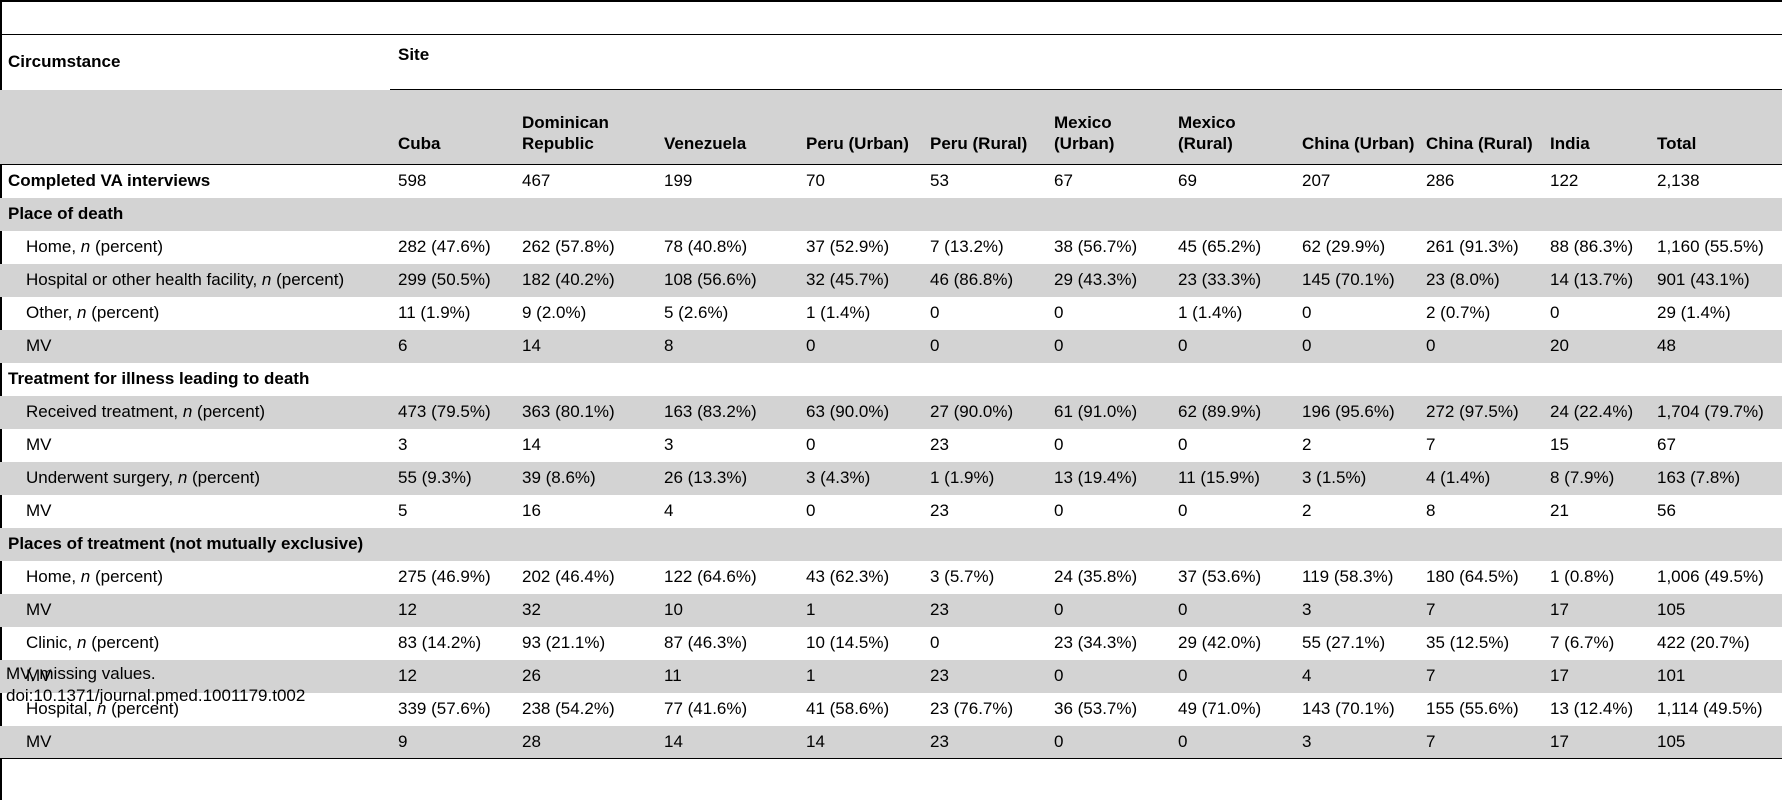  I want to click on table-cell: 2, so click(1307, 444).